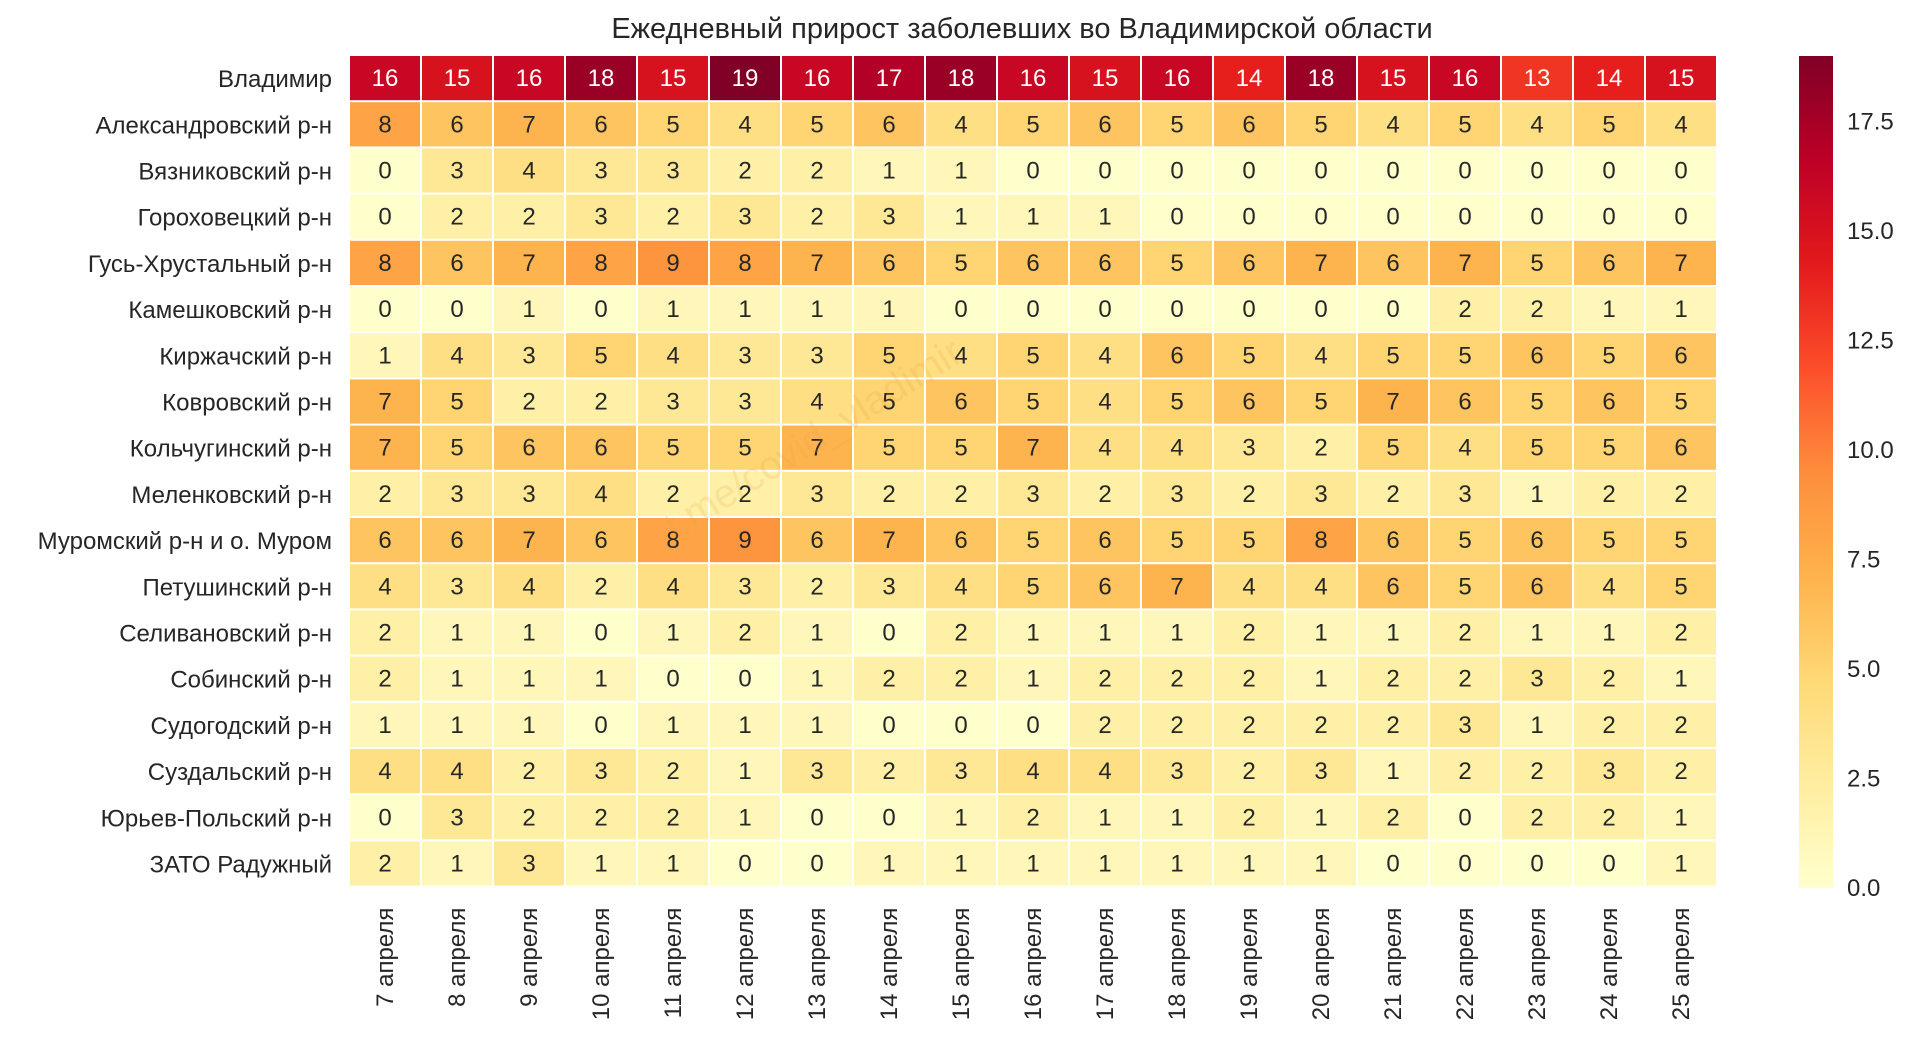  What do you see at coordinates (672, 263) in the screenshot?
I see `cell-value-label: 9` at bounding box center [672, 263].